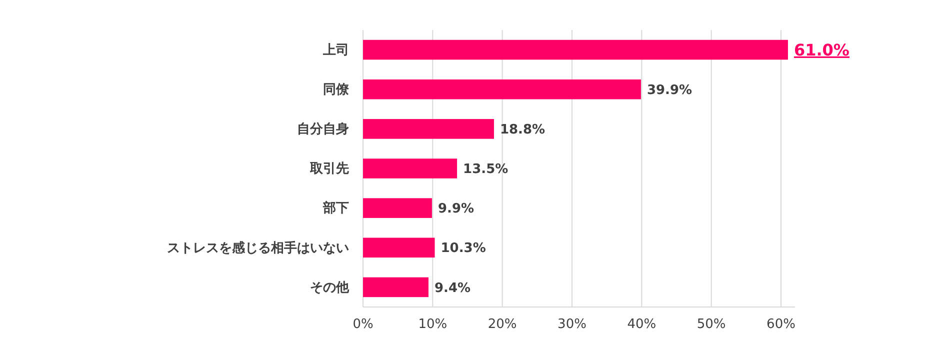 The width and height of the screenshot is (950, 350). What do you see at coordinates (335, 208) in the screenshot?
I see `y-tick-label: 部下` at bounding box center [335, 208].